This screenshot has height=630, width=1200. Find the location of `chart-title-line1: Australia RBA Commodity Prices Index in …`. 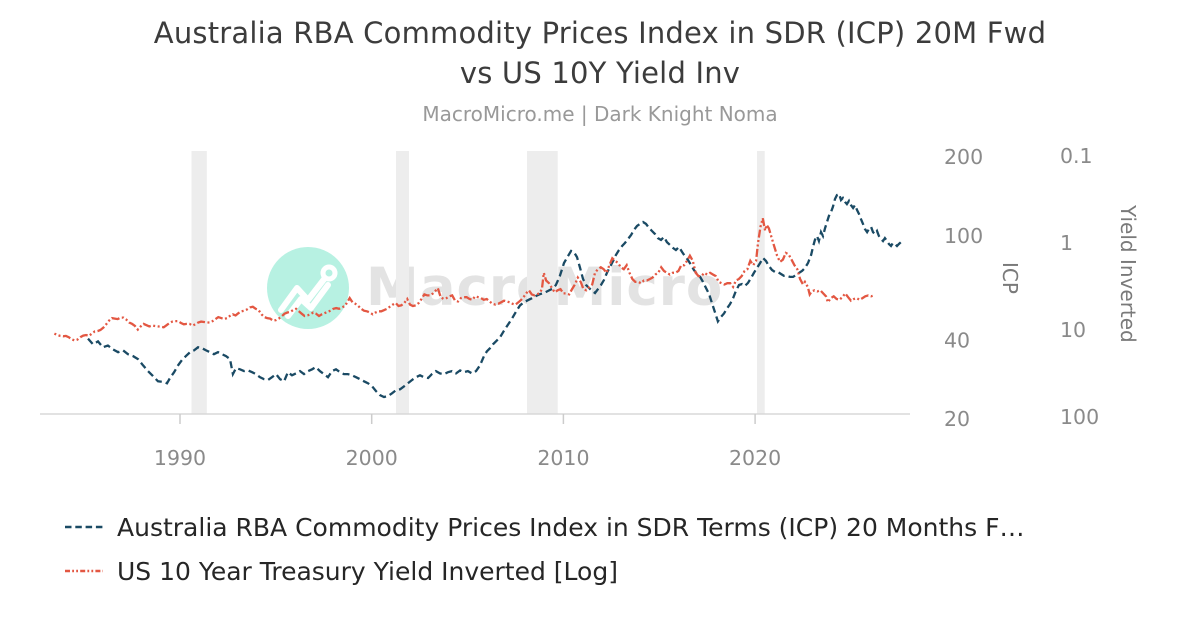

chart-title-line1: Australia RBA Commodity Prices Index in … is located at coordinates (600, 33).